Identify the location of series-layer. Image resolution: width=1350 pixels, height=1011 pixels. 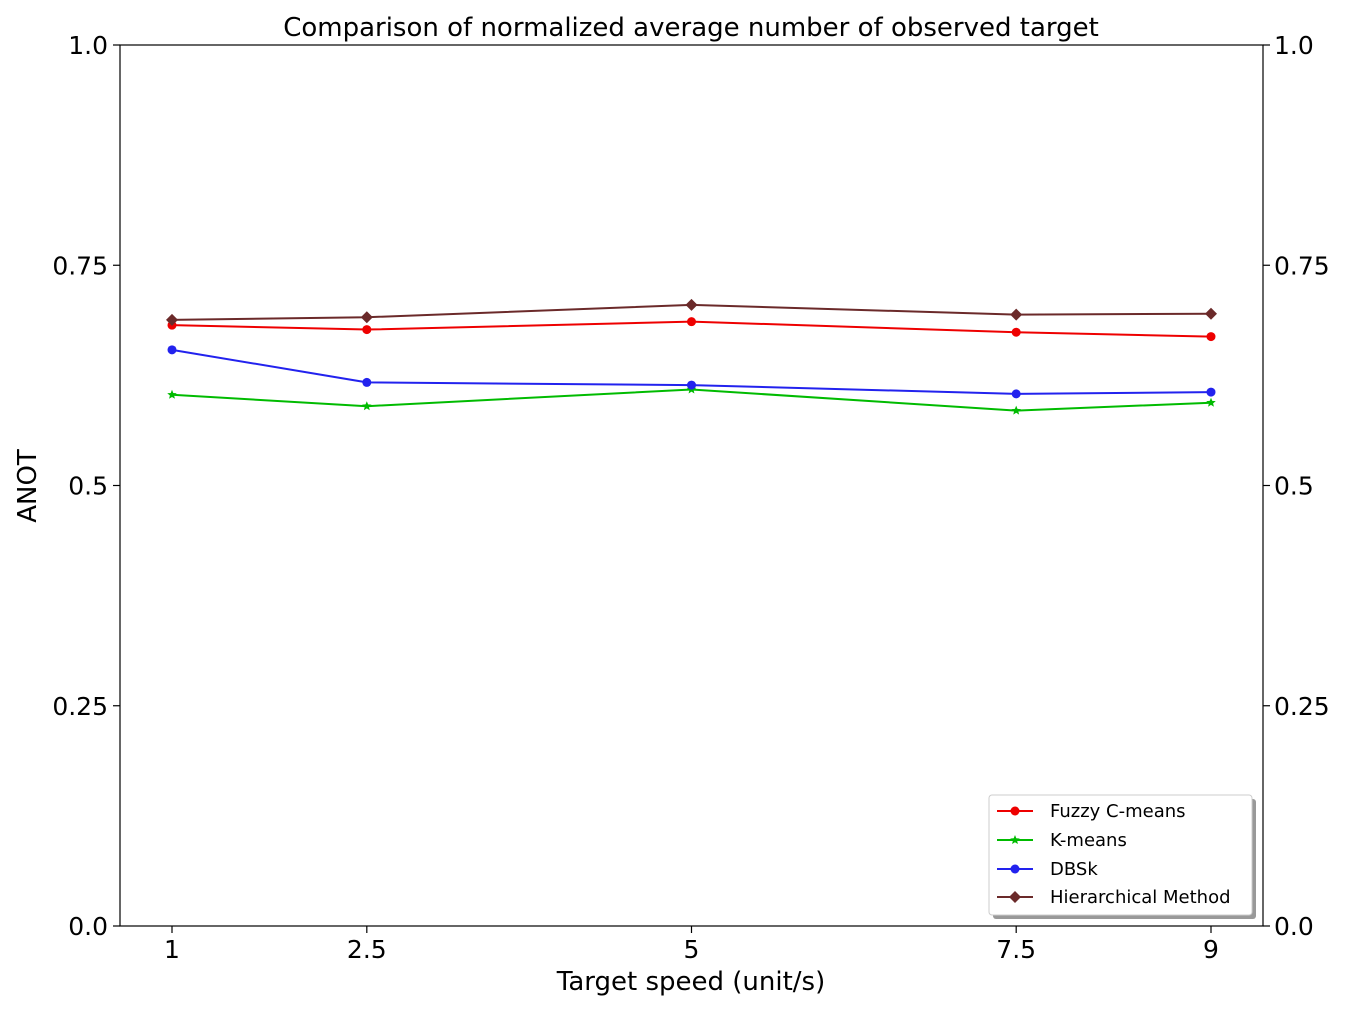
(691, 356).